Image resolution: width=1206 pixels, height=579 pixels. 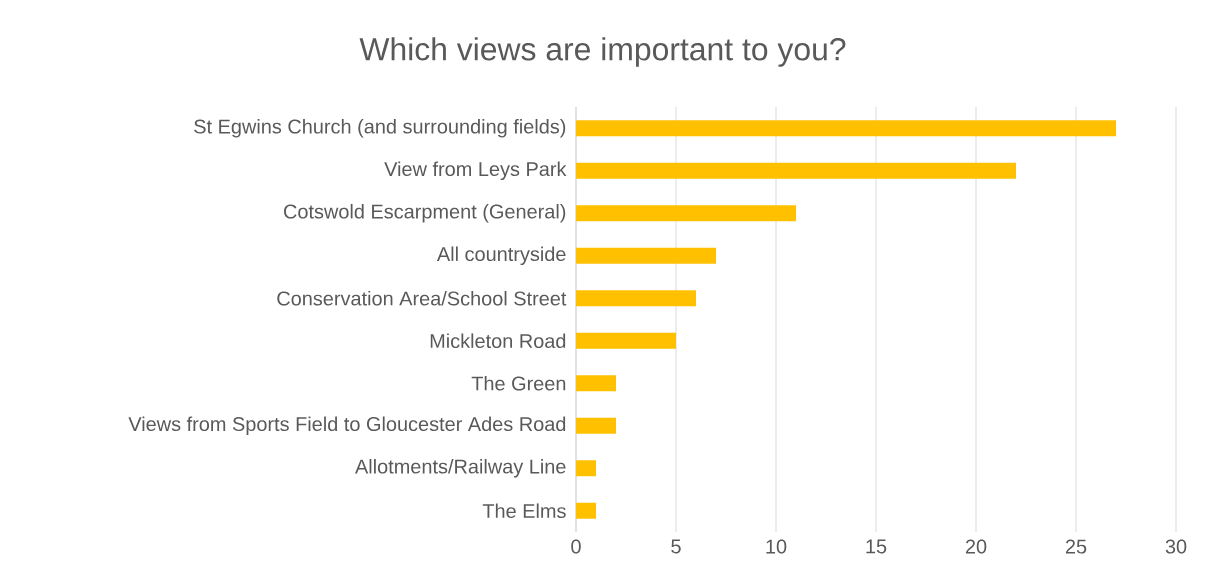 What do you see at coordinates (524, 511) in the screenshot?
I see `y-tick-label: The Elms` at bounding box center [524, 511].